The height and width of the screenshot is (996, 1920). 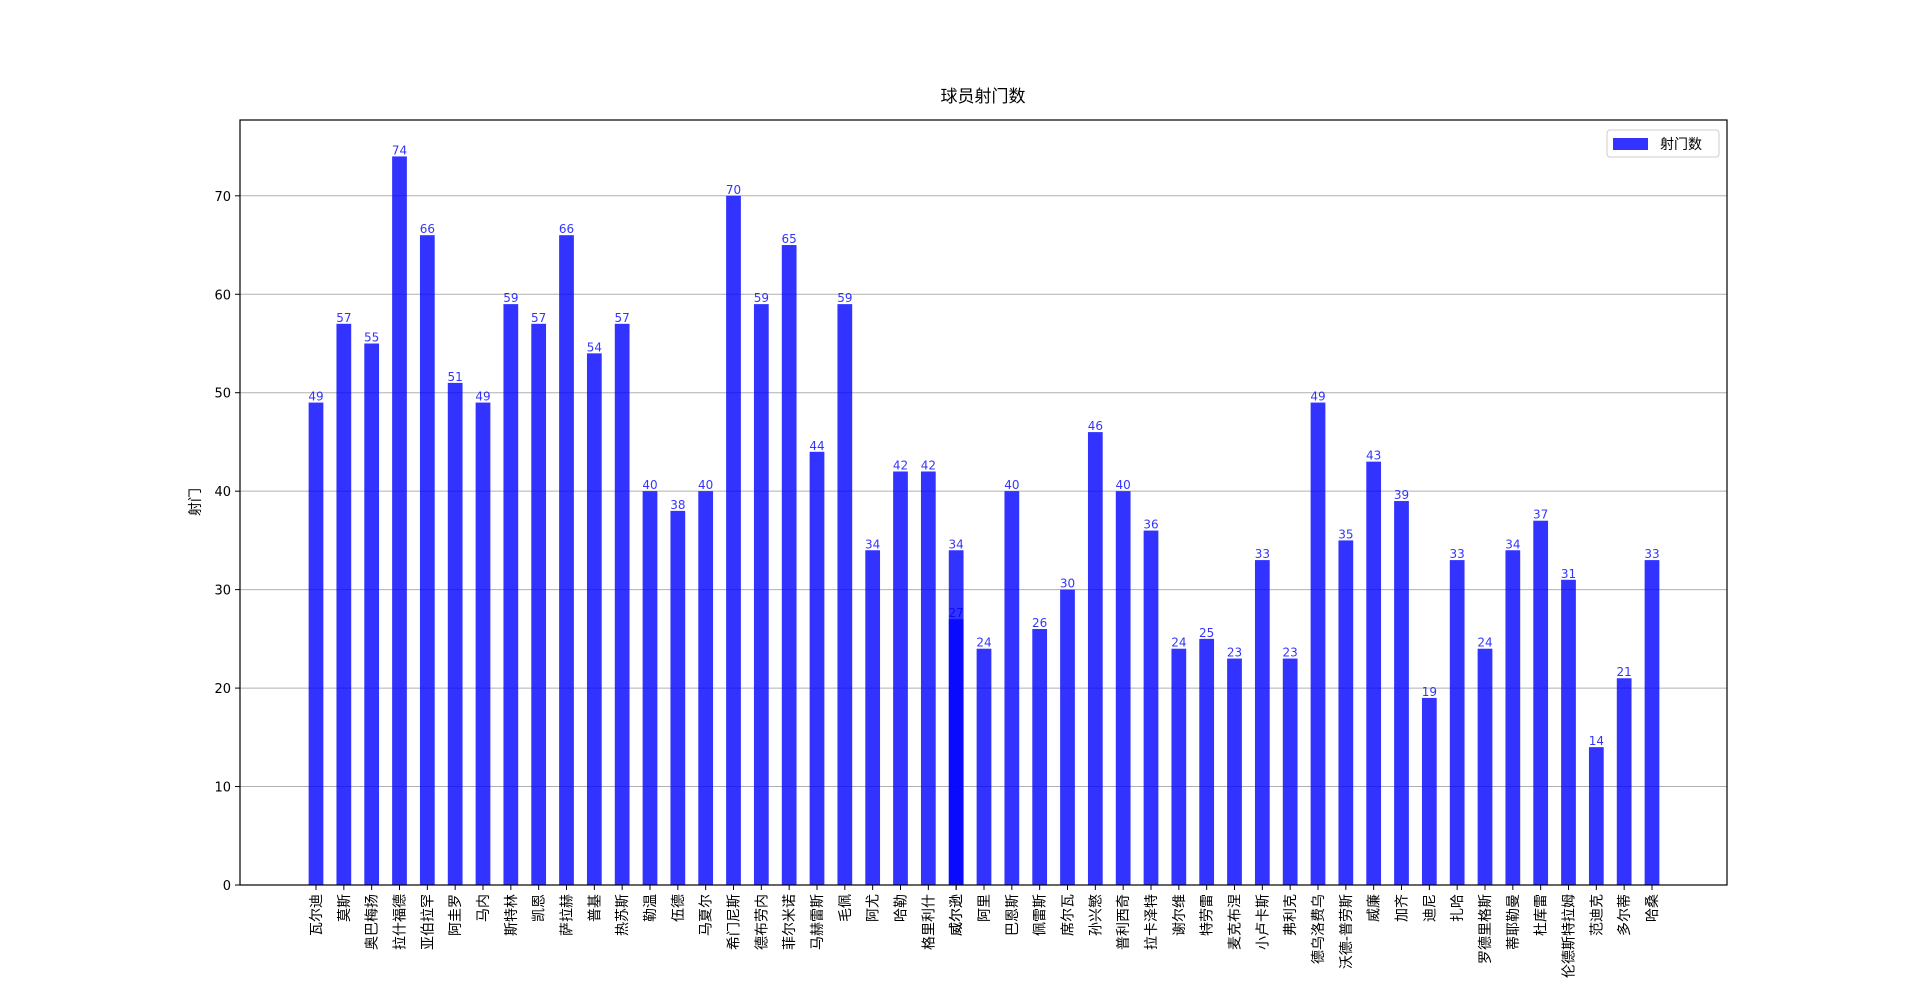 What do you see at coordinates (372, 922) in the screenshot?
I see `x-tick-label: 奥巴梅扬` at bounding box center [372, 922].